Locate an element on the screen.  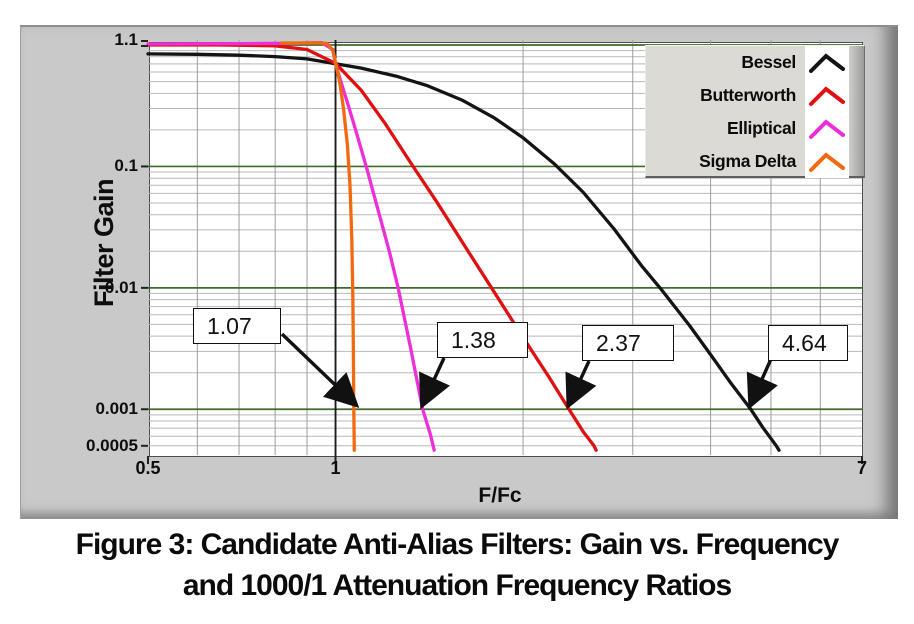
legend-label: Bessel is located at coordinates (768, 62).